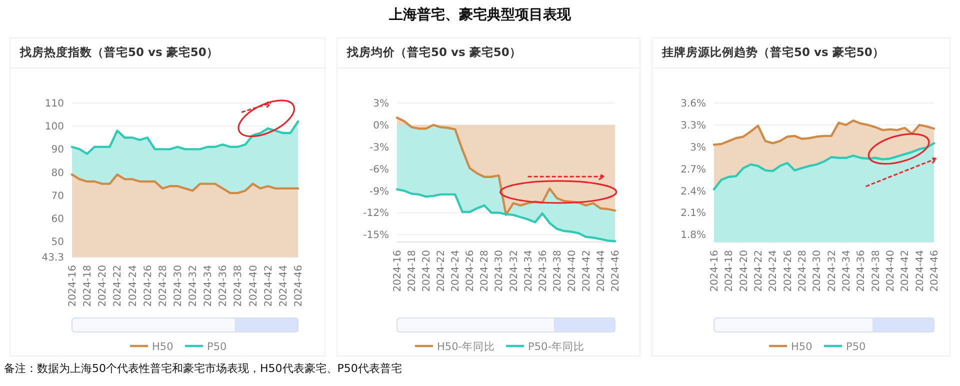 The height and width of the screenshot is (386, 960). I want to click on y-tick-label: -9%, so click(379, 192).